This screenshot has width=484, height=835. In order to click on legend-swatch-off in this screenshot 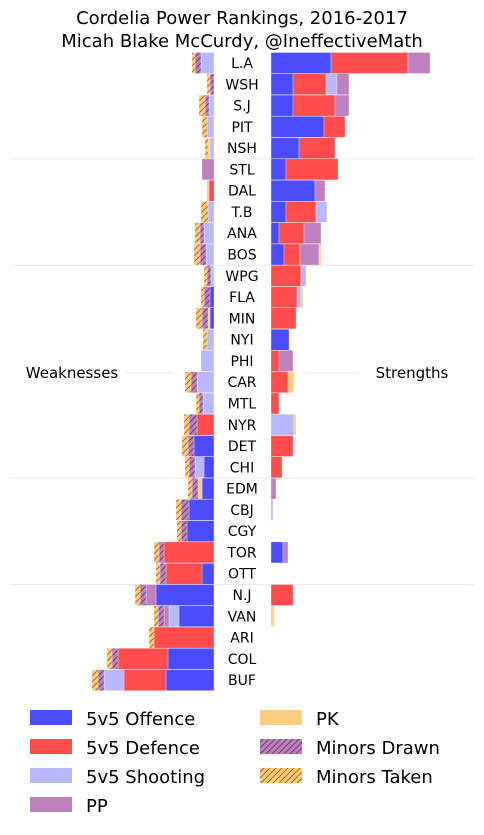, I will do `click(51, 717)`.